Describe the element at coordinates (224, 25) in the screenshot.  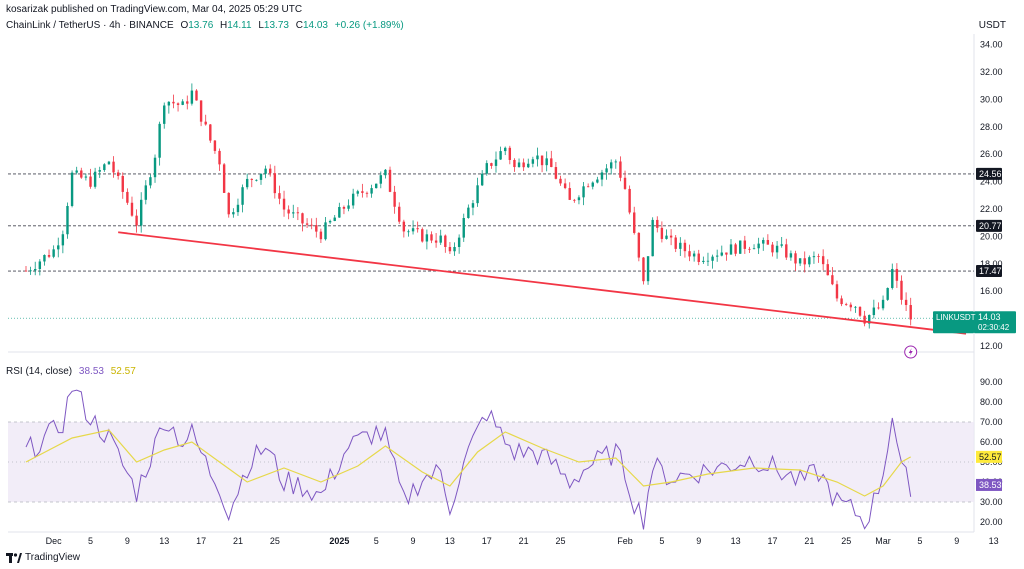
I see `high-label: H` at that location.